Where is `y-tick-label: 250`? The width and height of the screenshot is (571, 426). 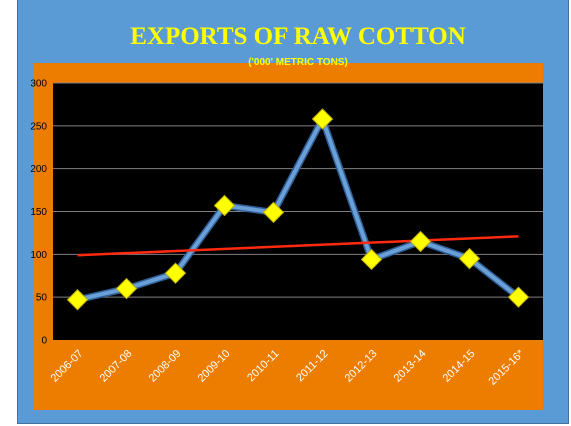 y-tick-label: 250 is located at coordinates (38, 126).